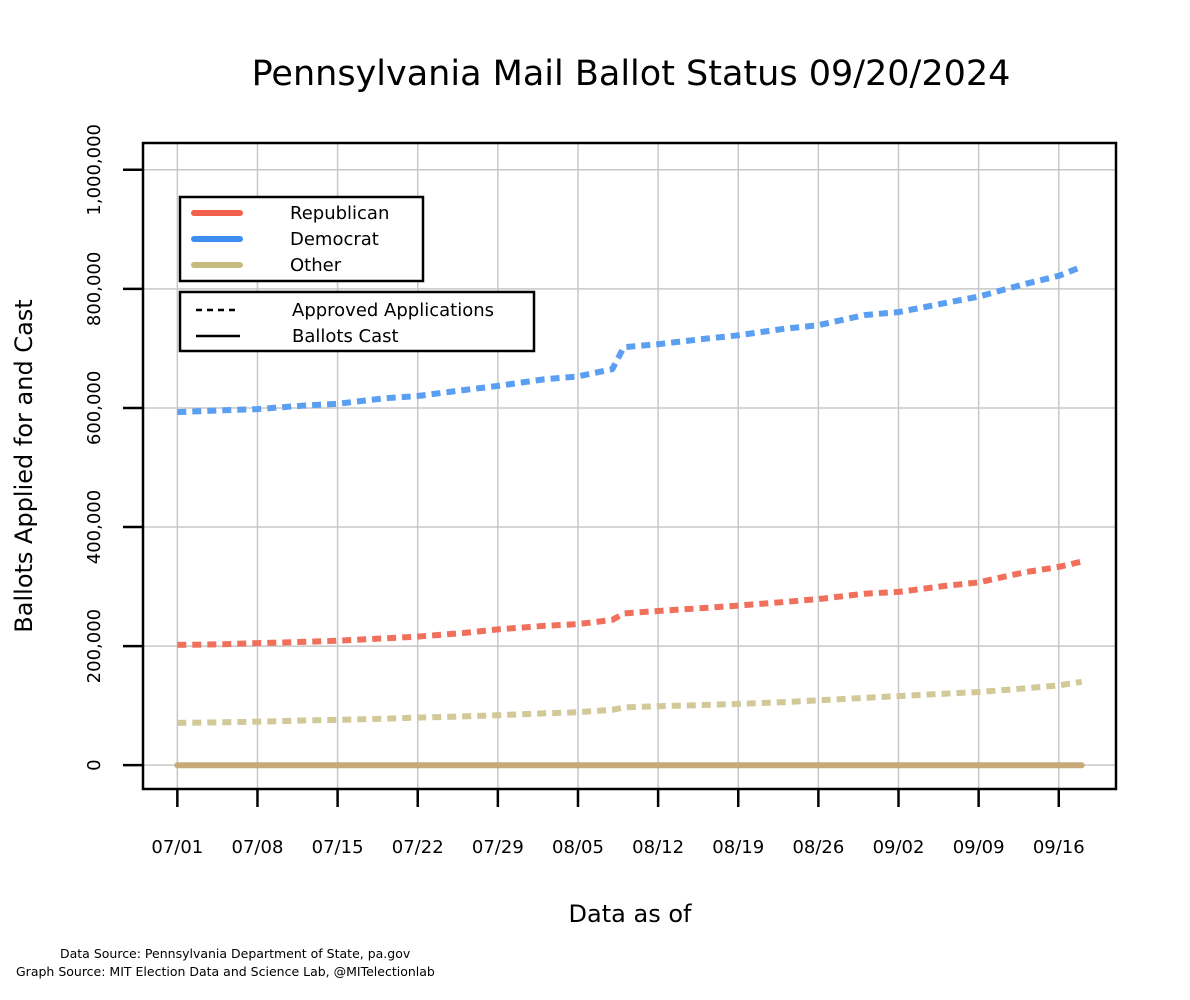 This screenshot has width=1190, height=1000. Describe the element at coordinates (393, 310) in the screenshot. I see `legend-label-approved-applications: Approved Applications` at that location.